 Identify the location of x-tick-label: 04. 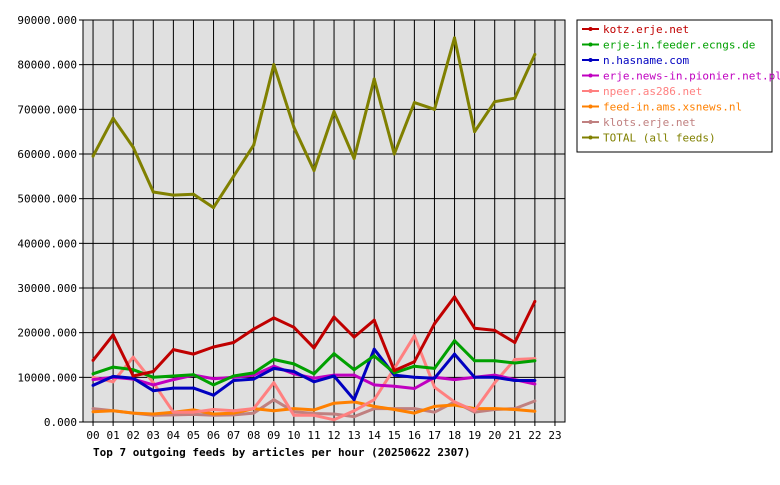
(174, 435).